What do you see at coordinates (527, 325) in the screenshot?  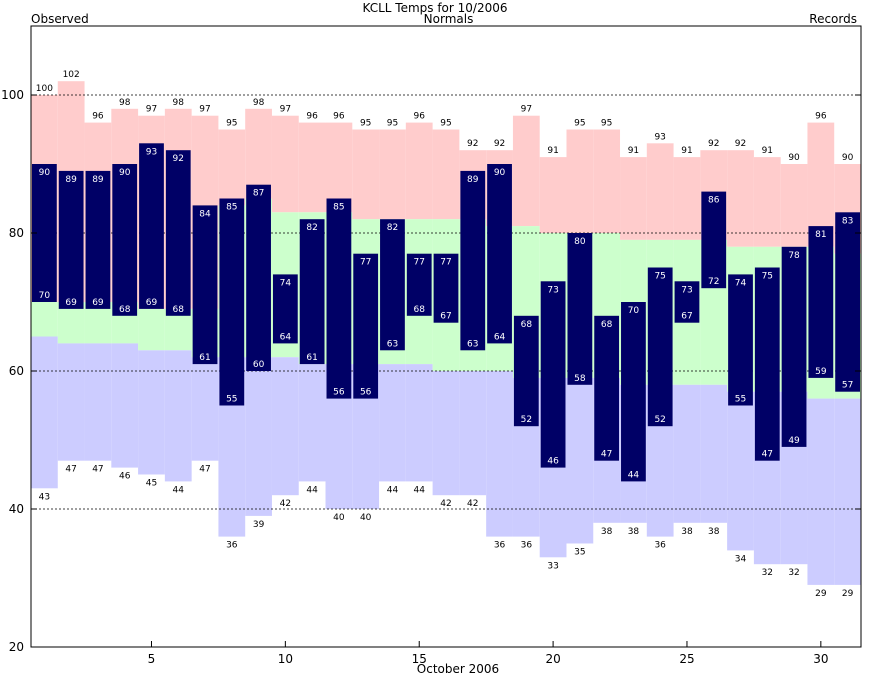 I see `observed-high-label: 68` at bounding box center [527, 325].